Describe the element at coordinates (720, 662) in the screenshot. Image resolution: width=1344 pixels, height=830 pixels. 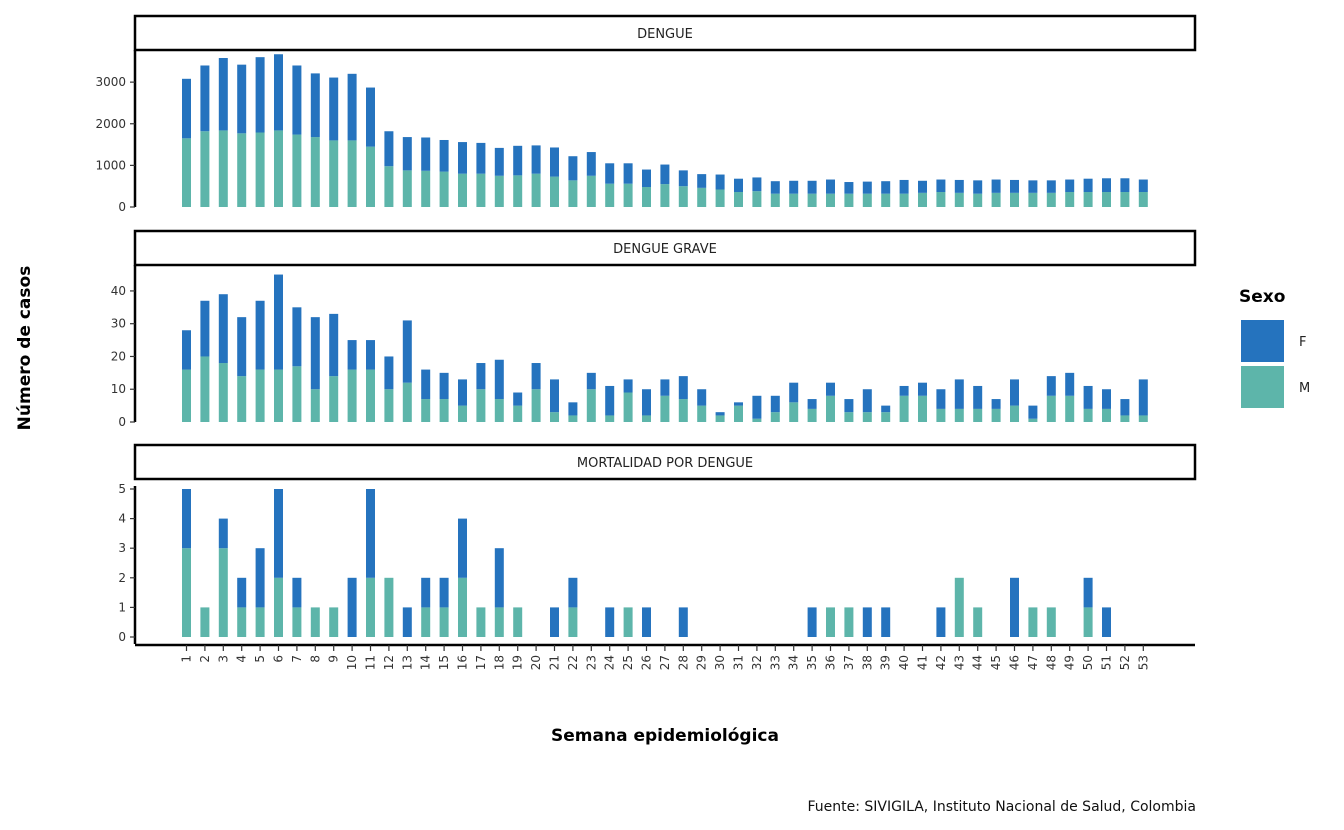
I see `x-tick-label: 30` at that location.